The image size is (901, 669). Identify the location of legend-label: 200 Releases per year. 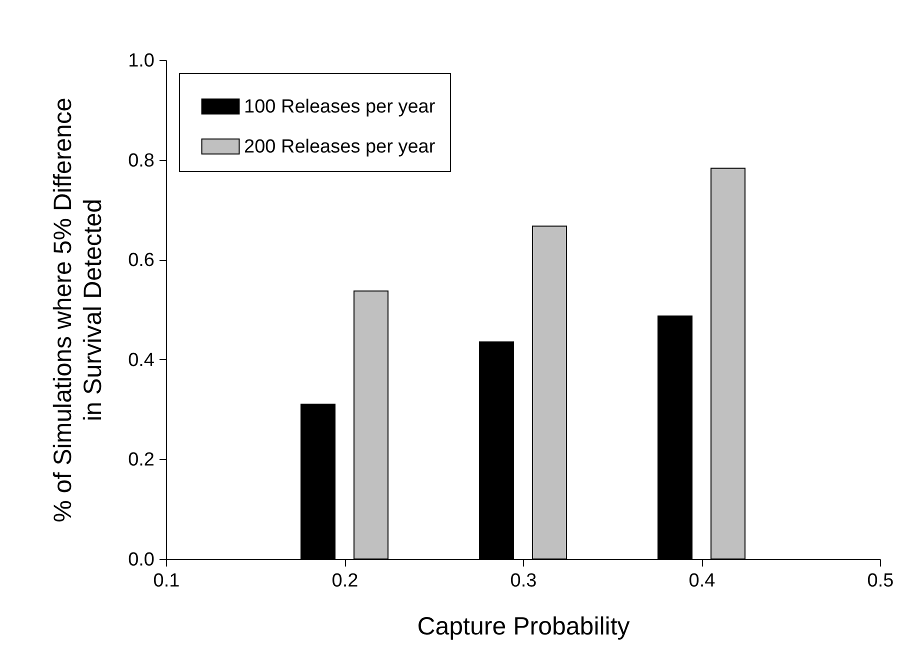
(340, 147).